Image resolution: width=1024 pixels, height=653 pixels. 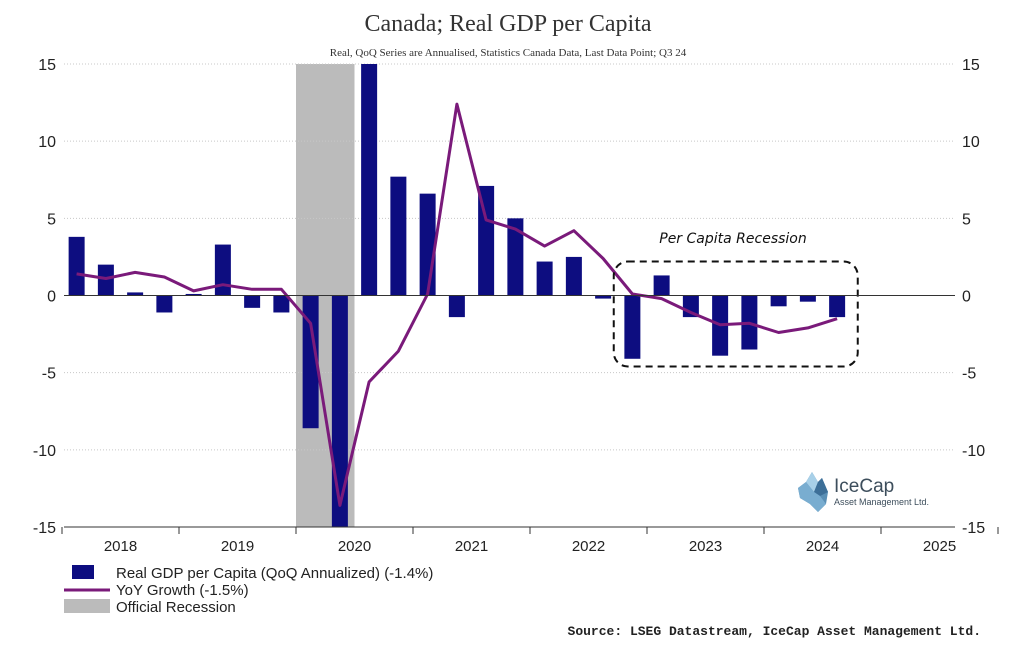 I want to click on y-tick-label-left: 15, so click(x=47, y=65).